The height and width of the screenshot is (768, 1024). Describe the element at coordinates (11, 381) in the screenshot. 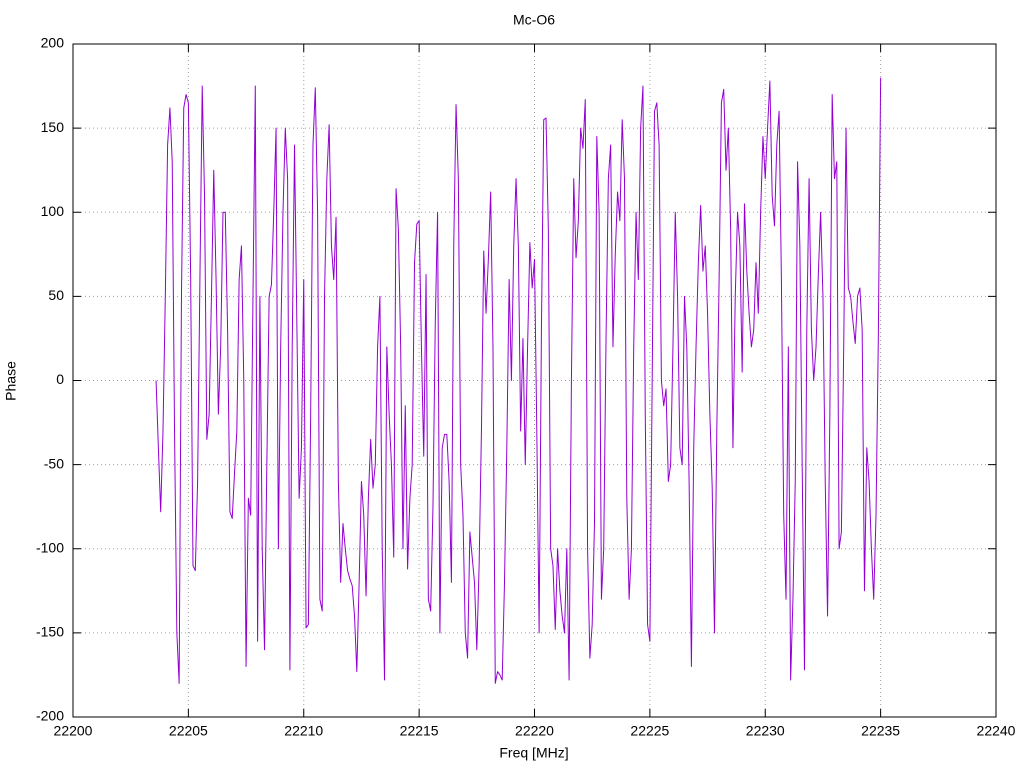

I see `y-axis-label: Phase` at that location.